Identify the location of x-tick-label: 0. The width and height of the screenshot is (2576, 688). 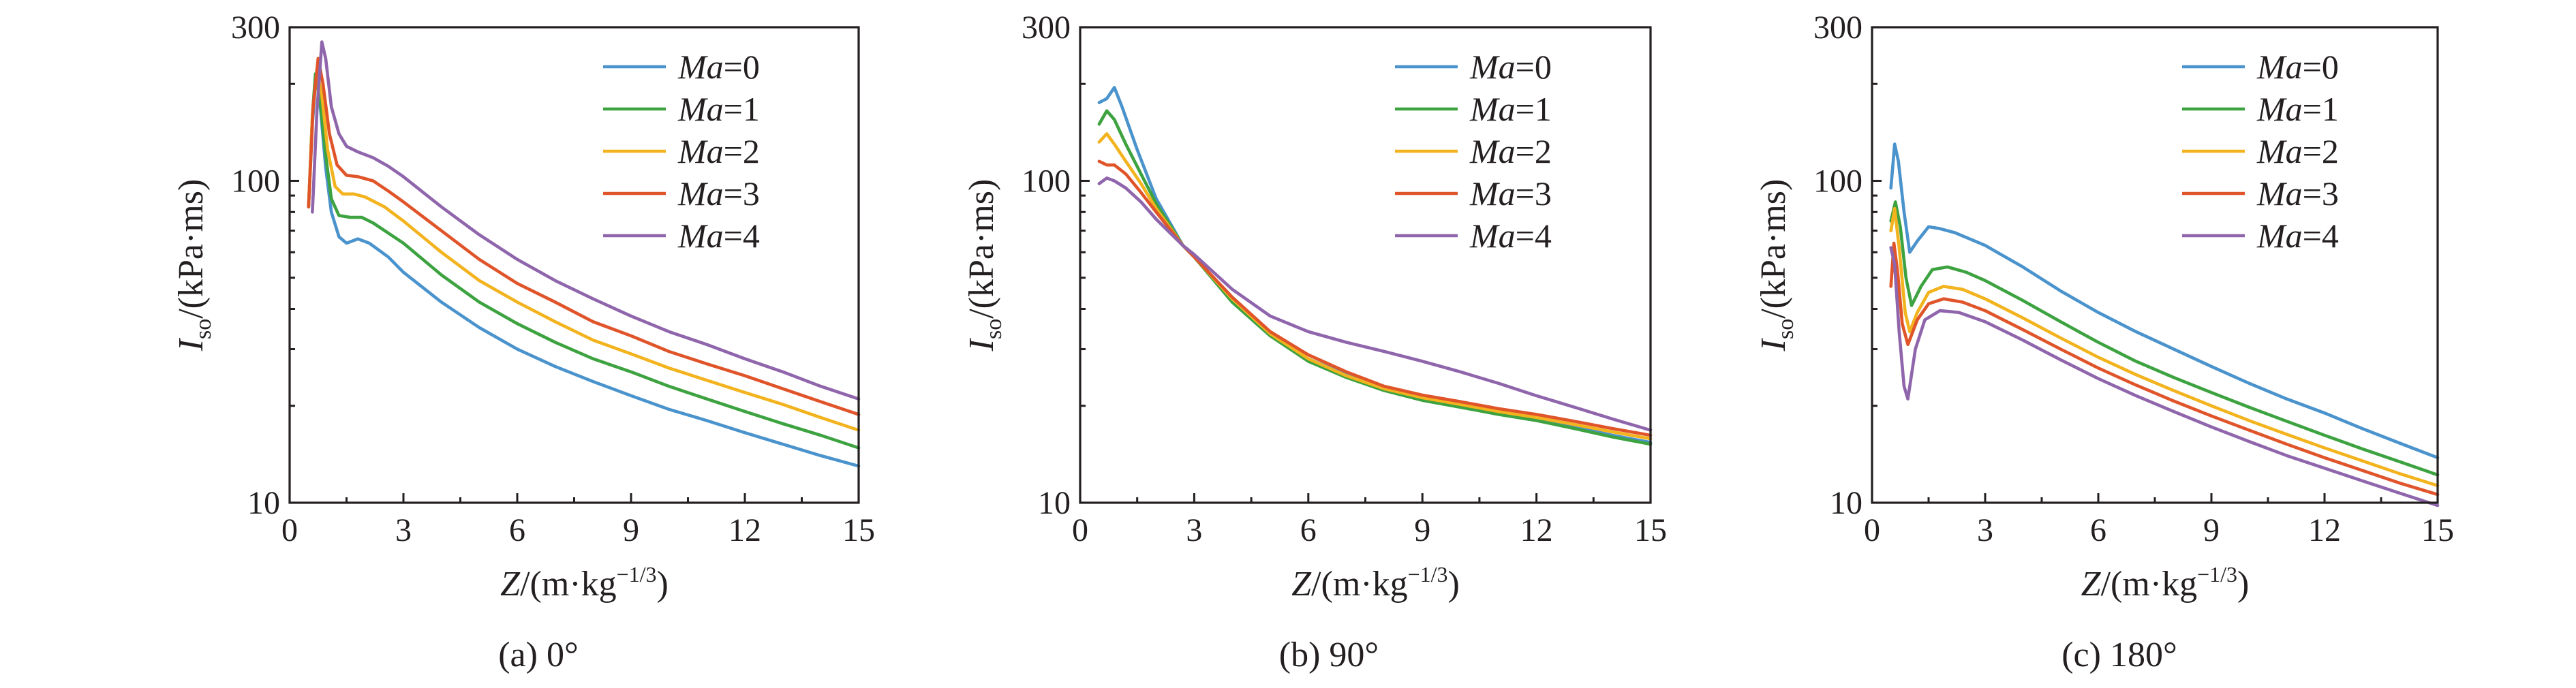
(1872, 530).